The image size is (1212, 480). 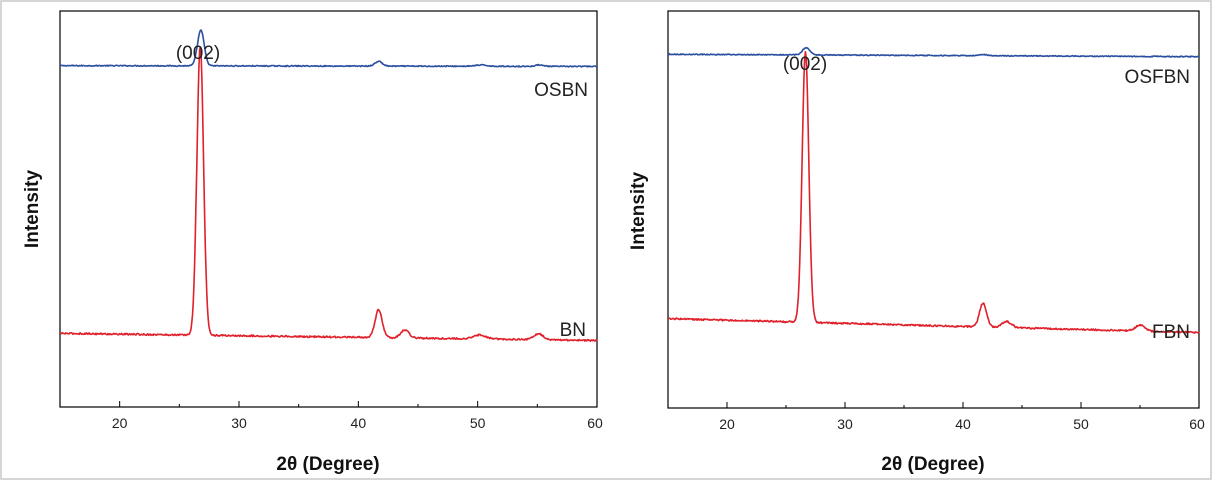 What do you see at coordinates (328, 48) in the screenshot?
I see `series-line-osbn` at bounding box center [328, 48].